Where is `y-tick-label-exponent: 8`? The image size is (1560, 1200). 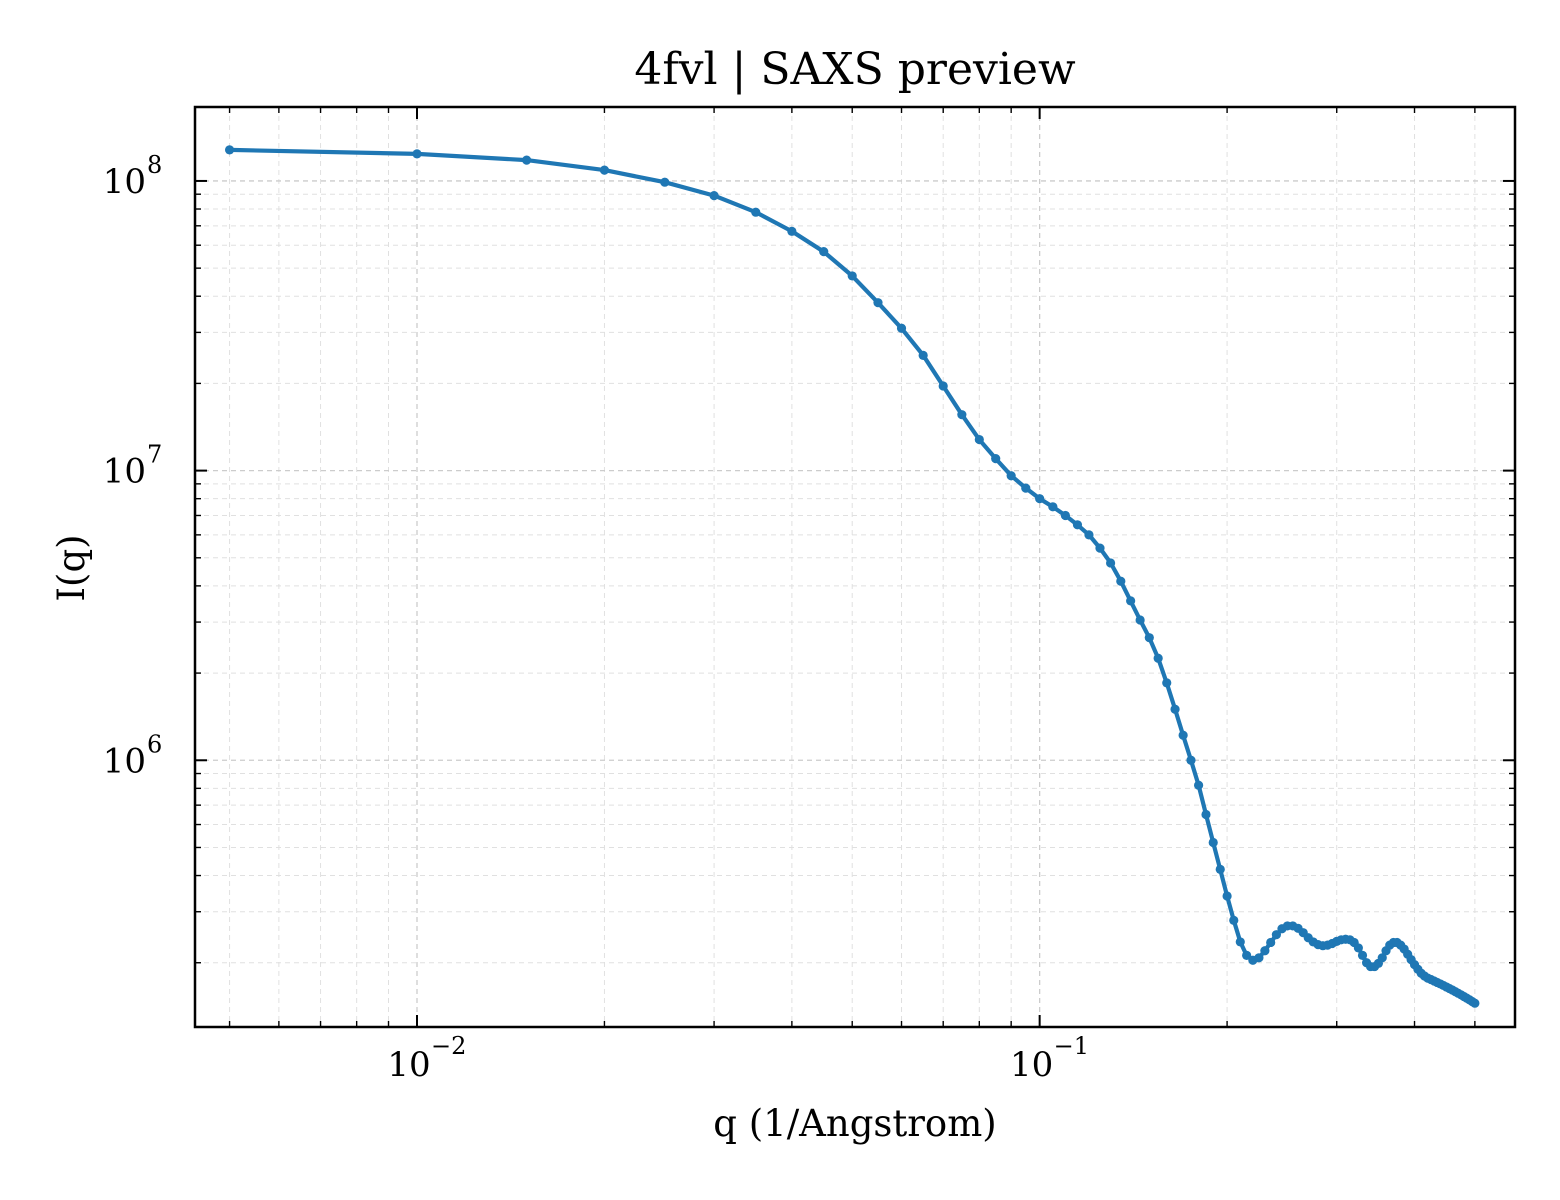 y-tick-label-exponent: 8 is located at coordinates (154, 165).